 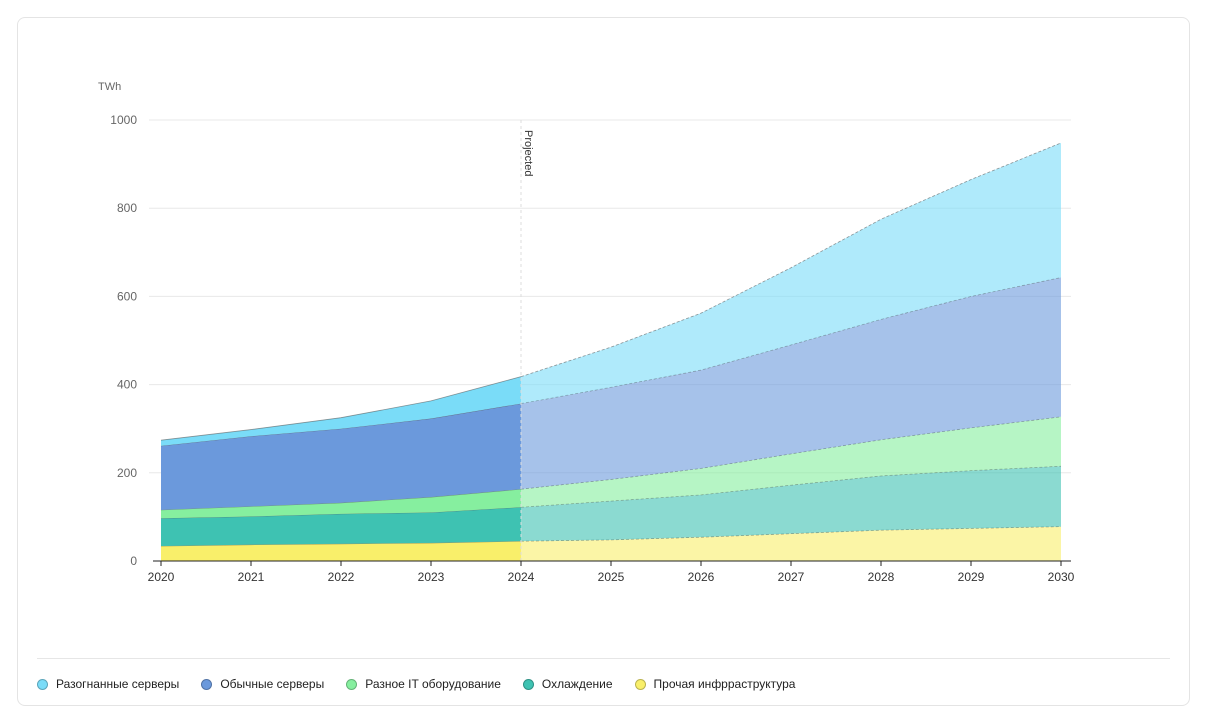 I want to click on y-tick-label: 600, so click(x=127, y=296).